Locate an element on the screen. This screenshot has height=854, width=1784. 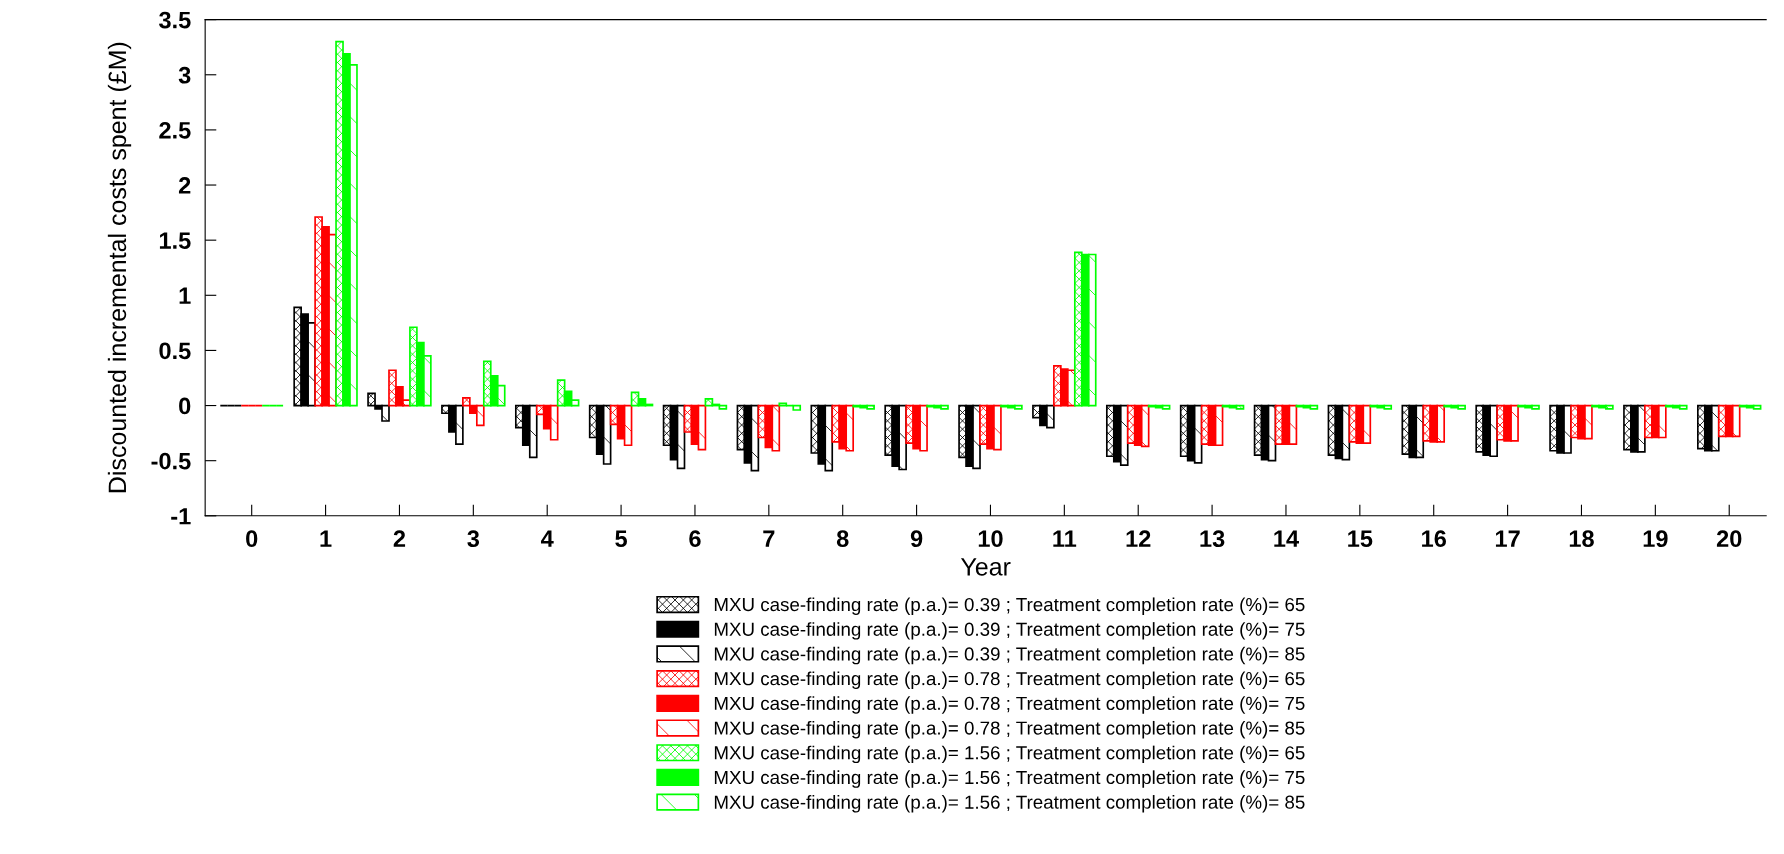
x-tick-label: 6 is located at coordinates (695, 539).